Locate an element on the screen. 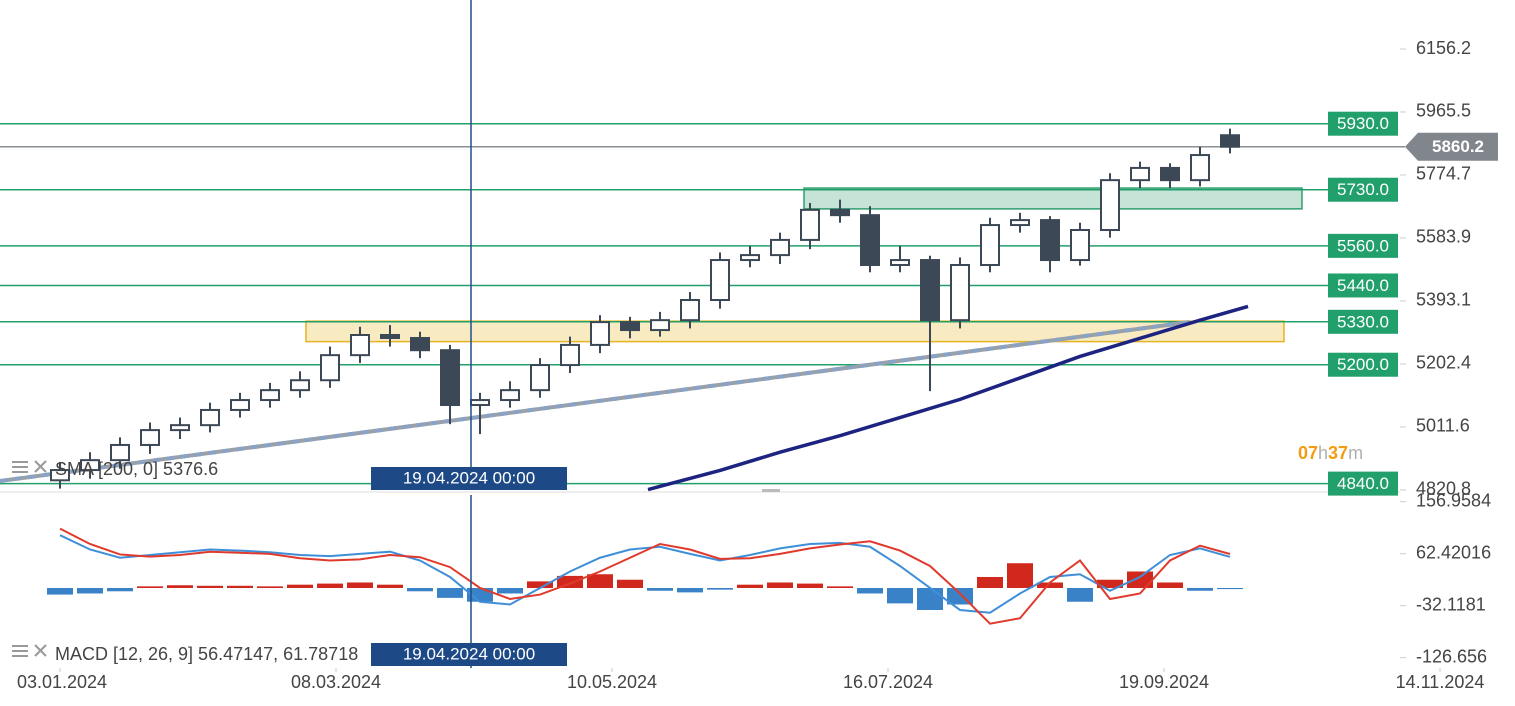 The image size is (1515, 706). y-tick-label: -126.656 is located at coordinates (1451, 656).